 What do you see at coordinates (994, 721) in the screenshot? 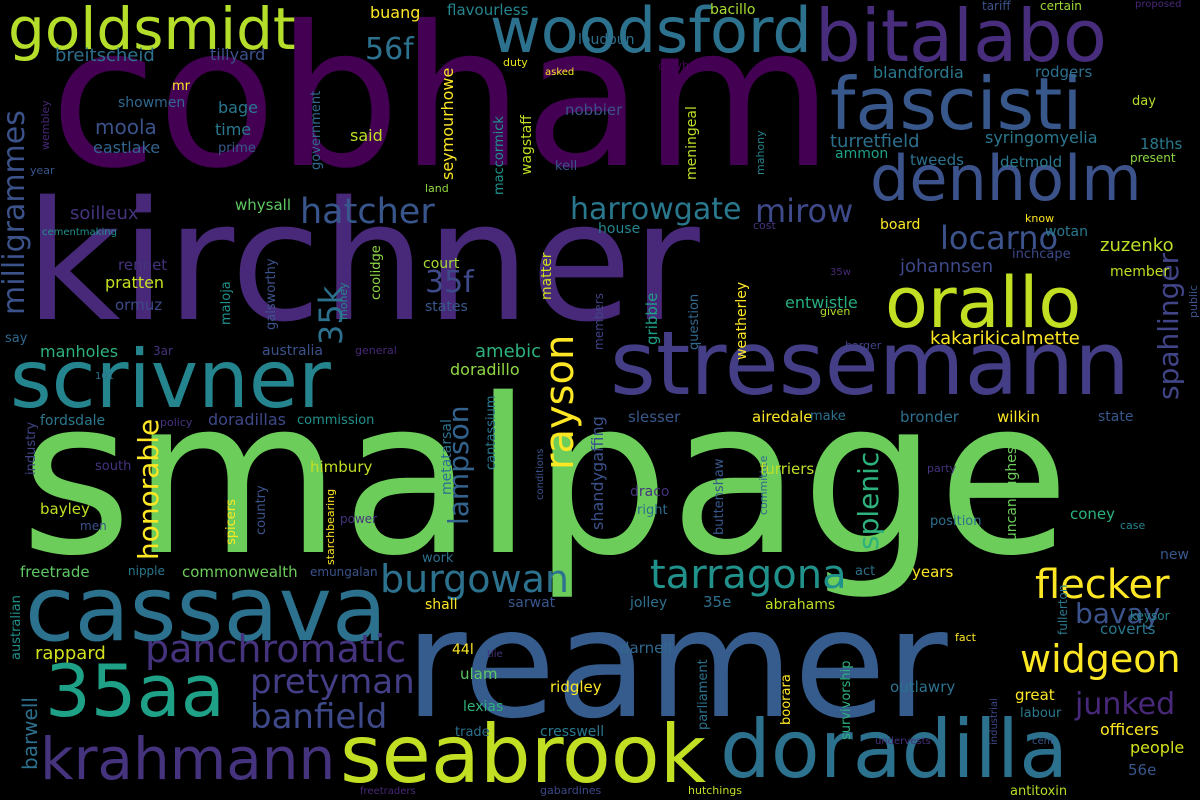
I see `cloud-word-industrial: industrial` at bounding box center [994, 721].